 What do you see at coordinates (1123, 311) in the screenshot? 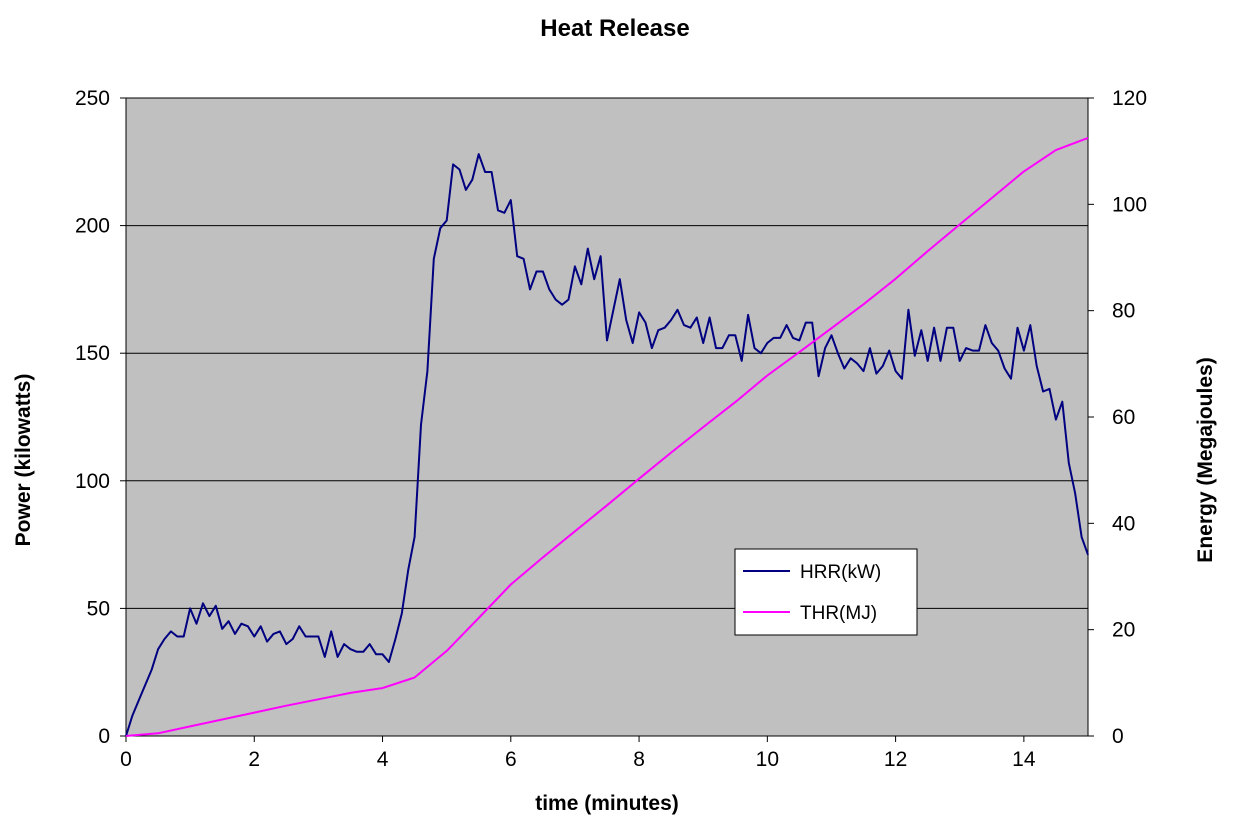
I see `y2-tick-label: 80` at bounding box center [1123, 311].